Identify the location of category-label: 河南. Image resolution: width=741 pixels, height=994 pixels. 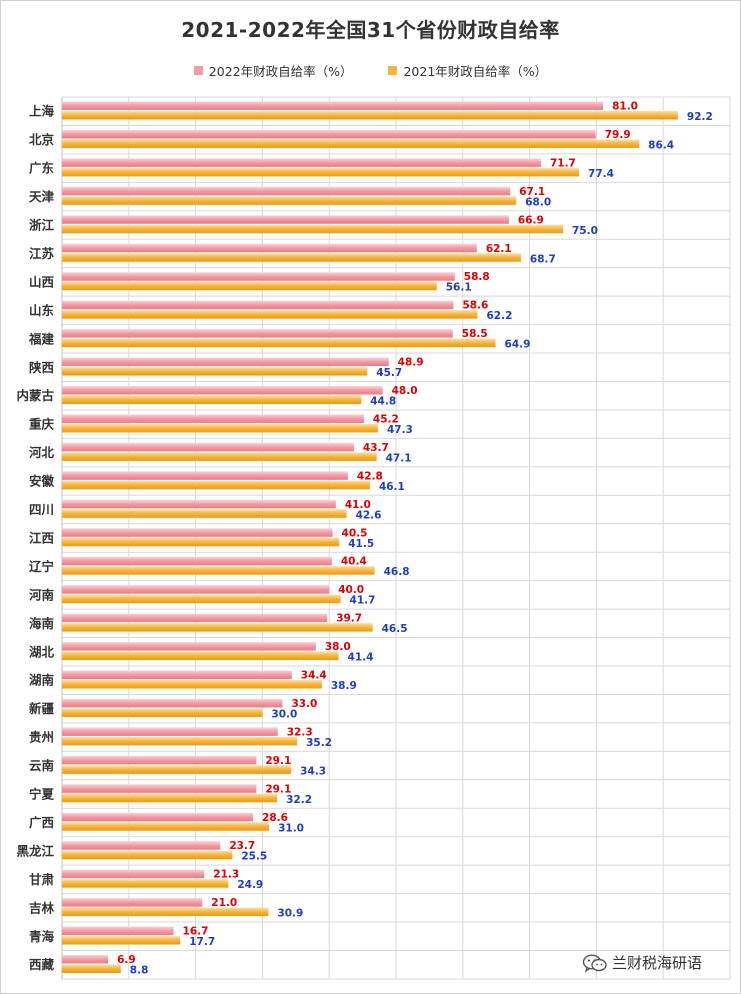
(42, 594).